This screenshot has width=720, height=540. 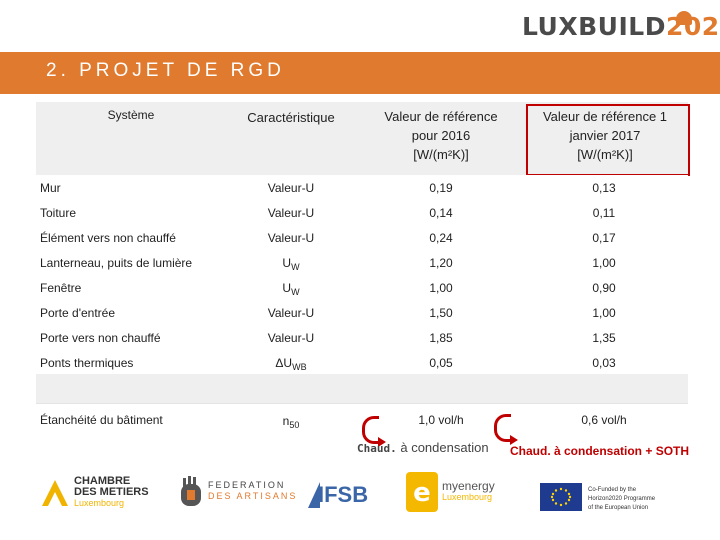 I want to click on luxbuild-logo: LUXBUILD2020, so click(x=621, y=26).